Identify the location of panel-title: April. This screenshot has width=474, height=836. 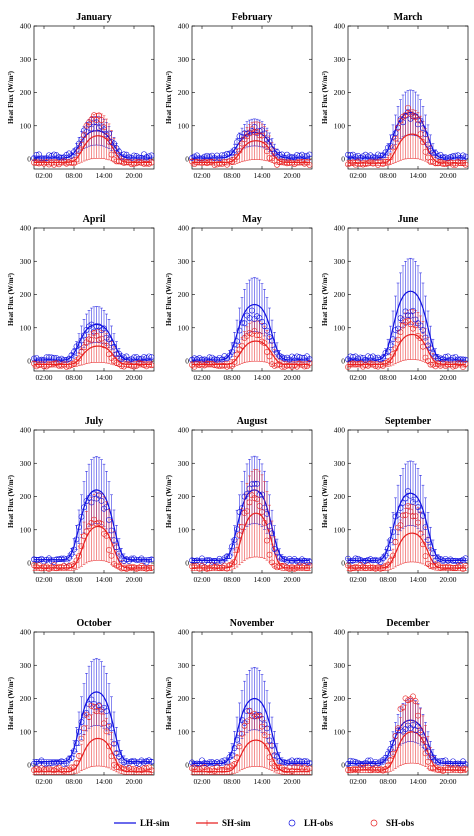
(94, 219).